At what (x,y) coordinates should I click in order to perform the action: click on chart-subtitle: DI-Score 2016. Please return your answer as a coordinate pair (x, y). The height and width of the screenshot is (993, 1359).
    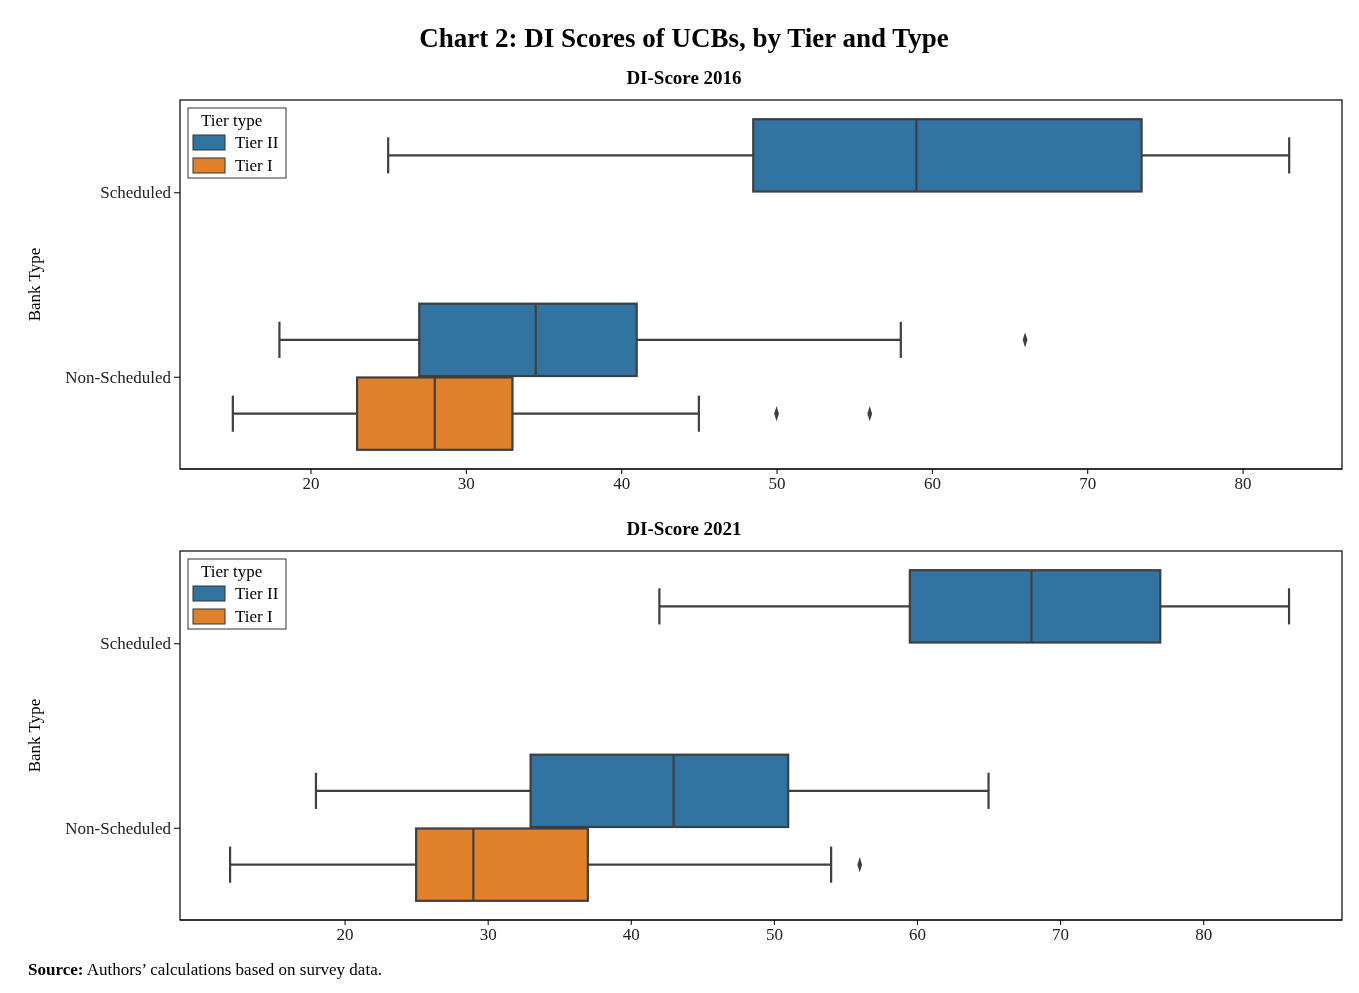
    Looking at the image, I should click on (684, 77).